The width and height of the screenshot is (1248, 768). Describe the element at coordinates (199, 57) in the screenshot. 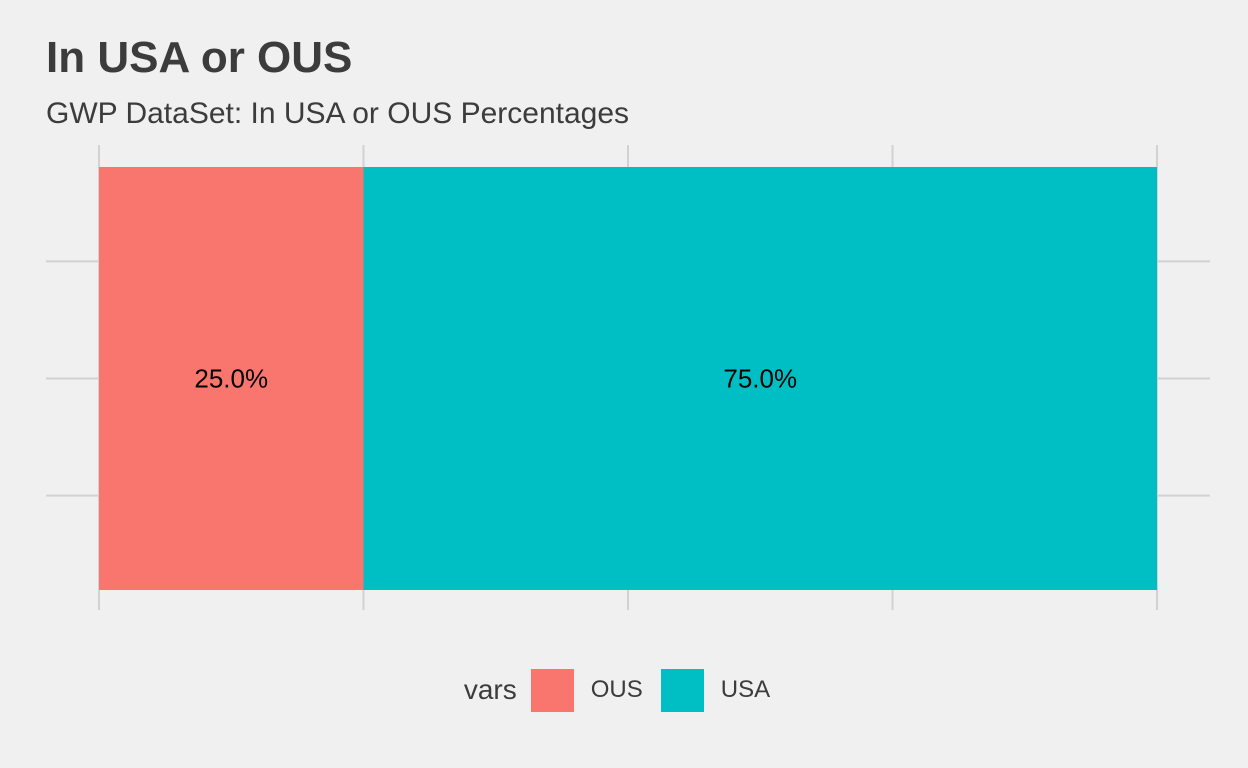

I see `chart-title: In USA or OUS` at that location.